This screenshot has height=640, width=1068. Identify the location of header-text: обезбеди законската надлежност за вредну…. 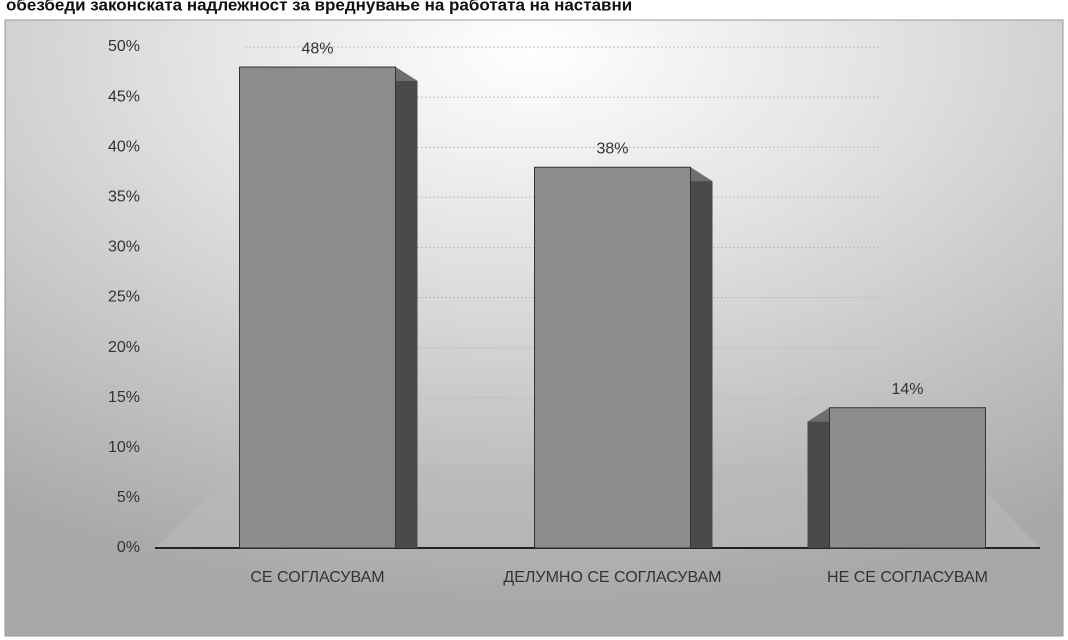
(319, 7).